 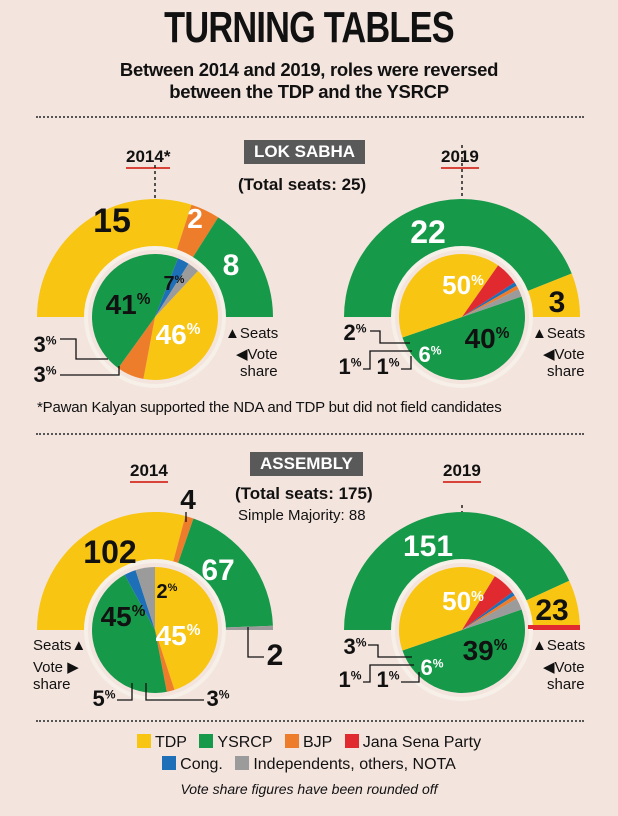 What do you see at coordinates (291, 741) in the screenshot?
I see `legend-swatch-bjp` at bounding box center [291, 741].